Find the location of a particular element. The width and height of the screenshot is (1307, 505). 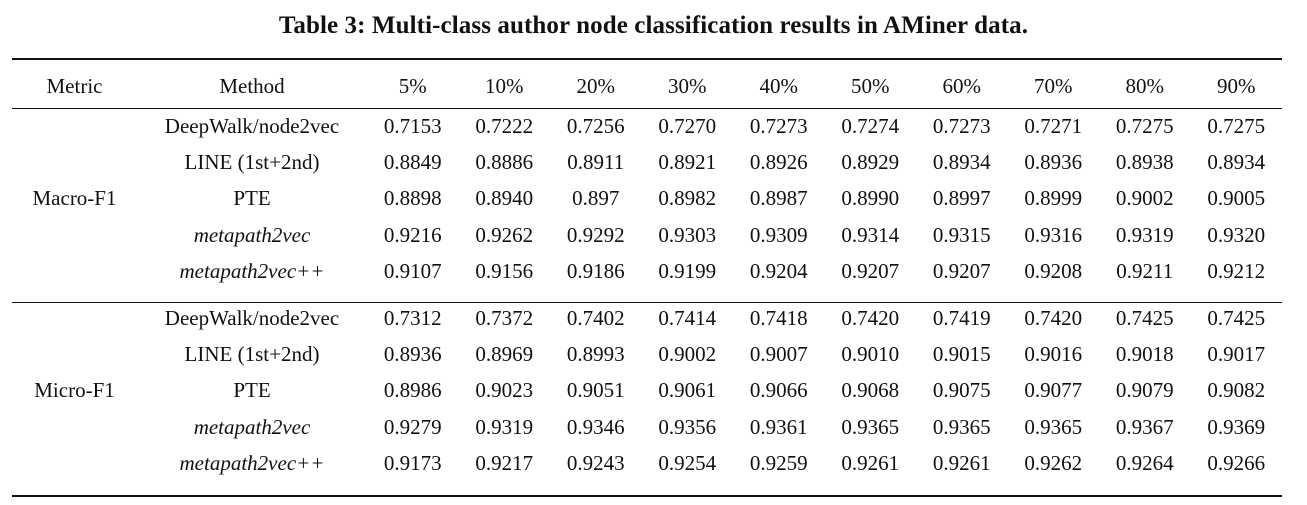

value-cell: 0.9365 is located at coordinates (870, 426).